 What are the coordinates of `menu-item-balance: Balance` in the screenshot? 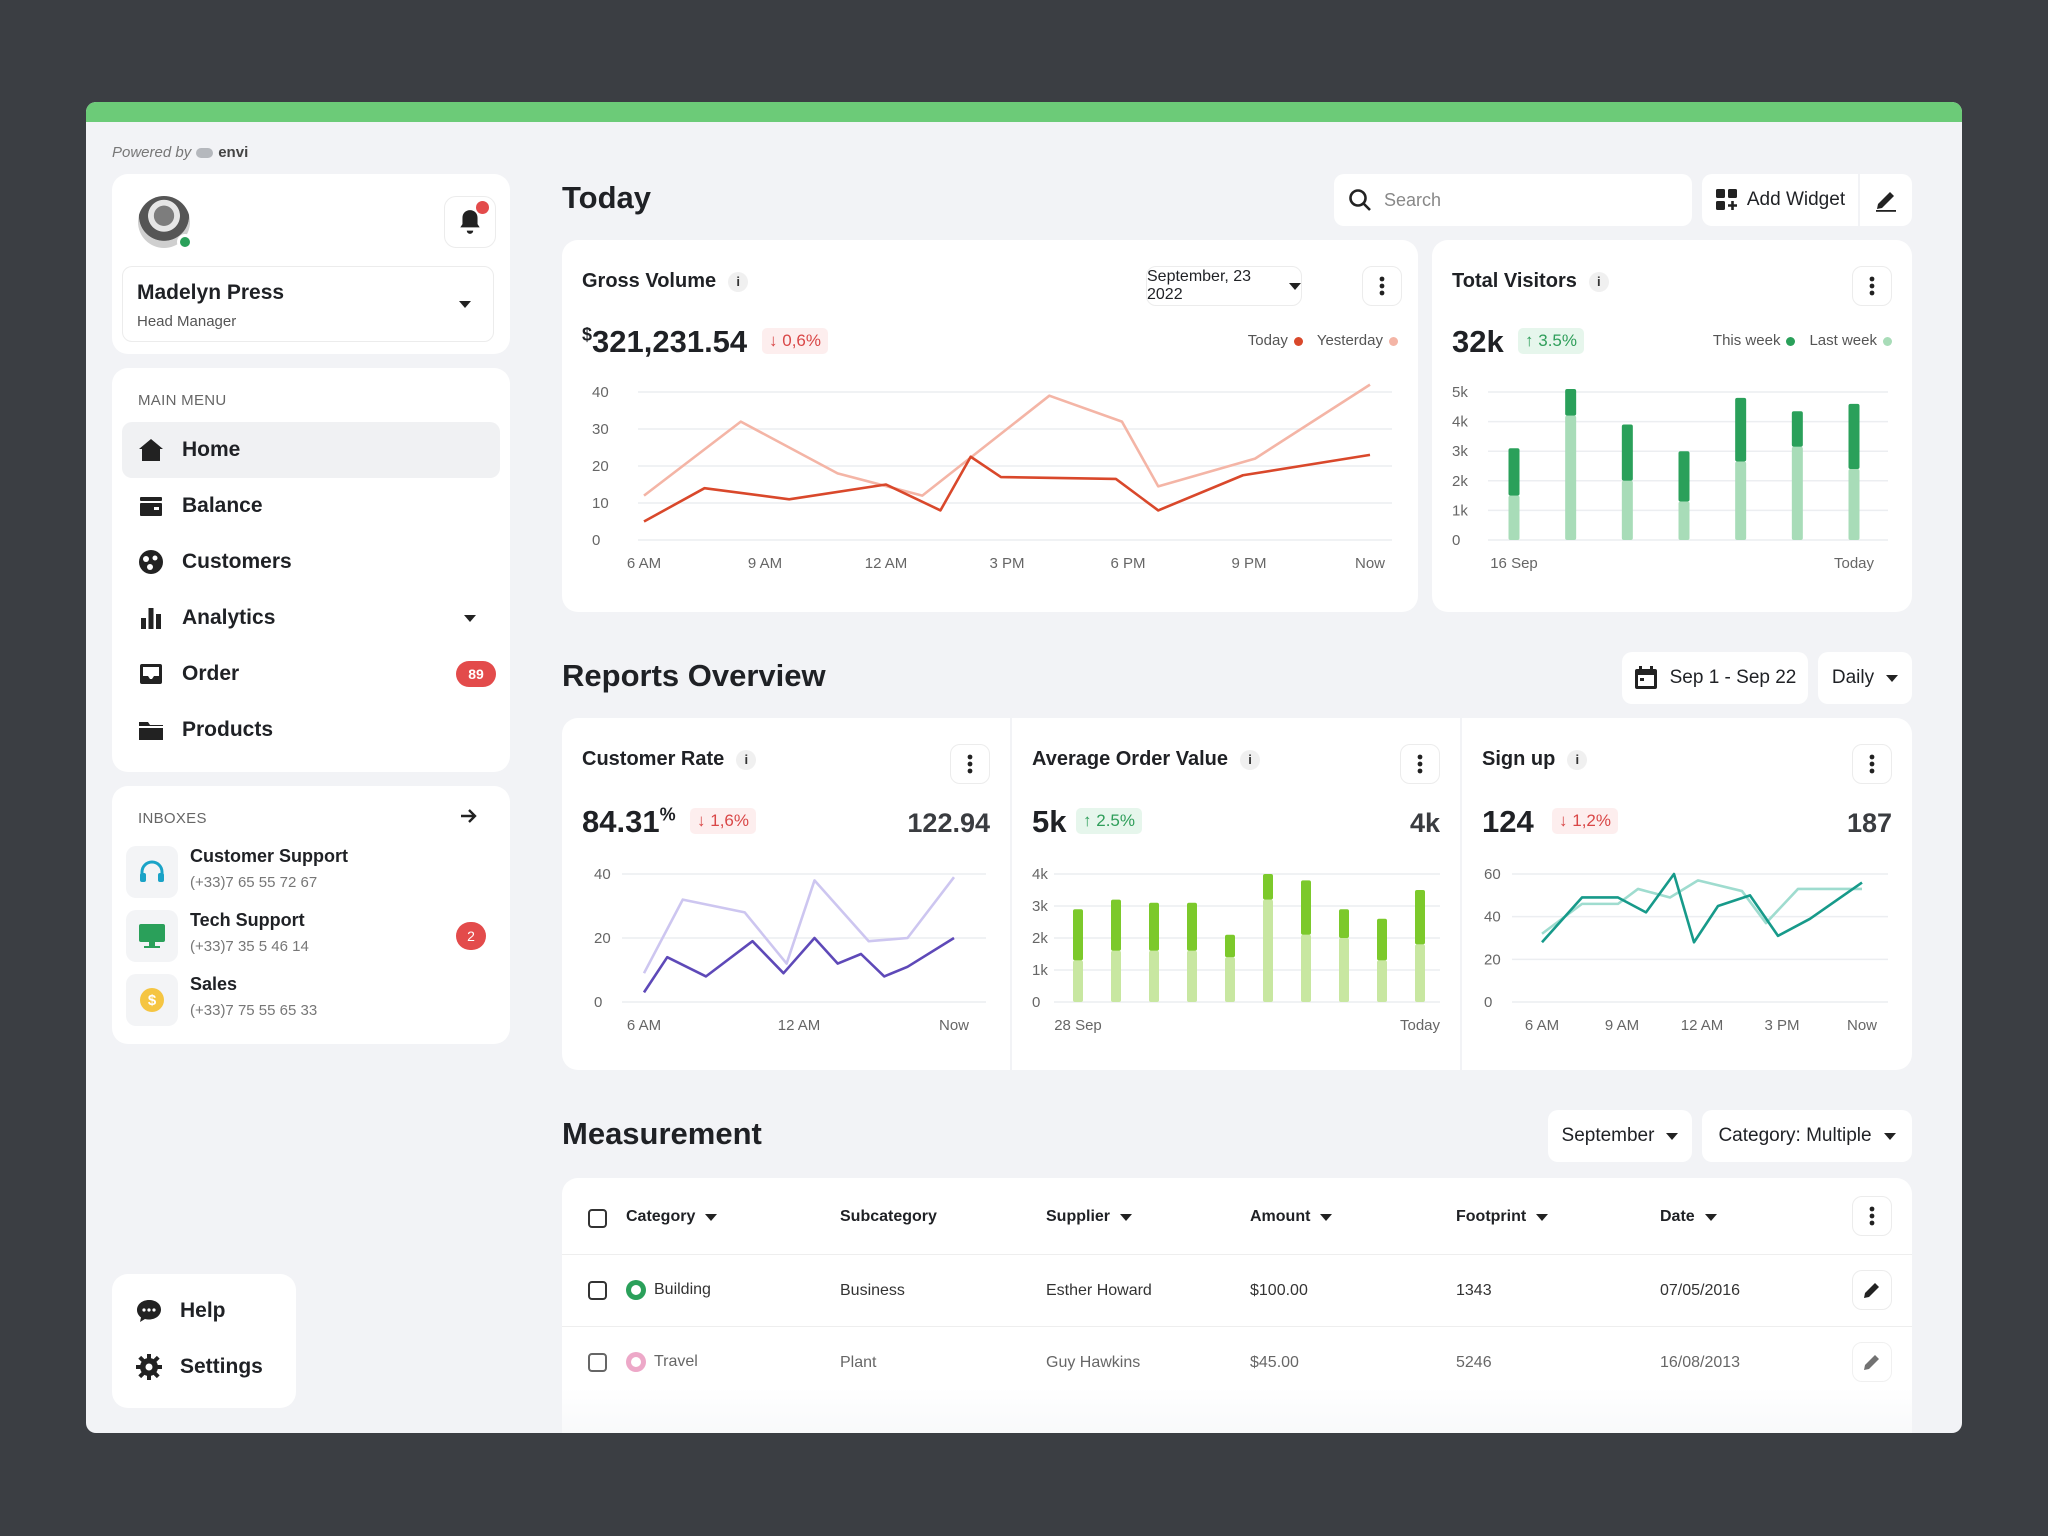 It's located at (311, 506).